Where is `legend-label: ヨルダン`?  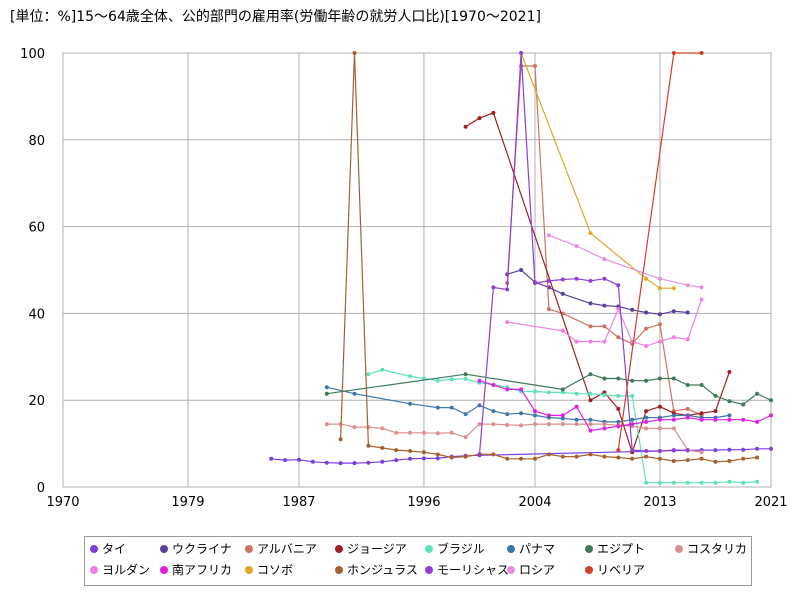 legend-label: ヨルダン is located at coordinates (126, 570).